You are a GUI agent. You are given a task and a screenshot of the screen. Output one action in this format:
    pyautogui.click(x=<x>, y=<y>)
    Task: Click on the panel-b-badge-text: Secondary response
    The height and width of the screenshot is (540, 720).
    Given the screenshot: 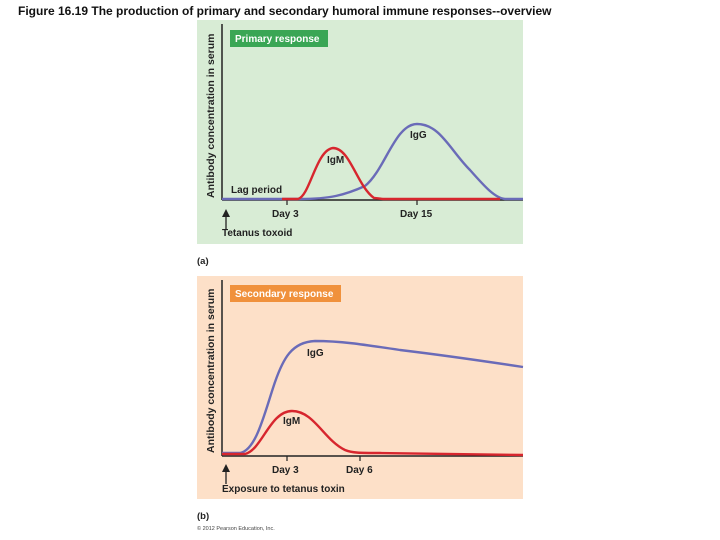 What is the action you would take?
    pyautogui.click(x=284, y=294)
    